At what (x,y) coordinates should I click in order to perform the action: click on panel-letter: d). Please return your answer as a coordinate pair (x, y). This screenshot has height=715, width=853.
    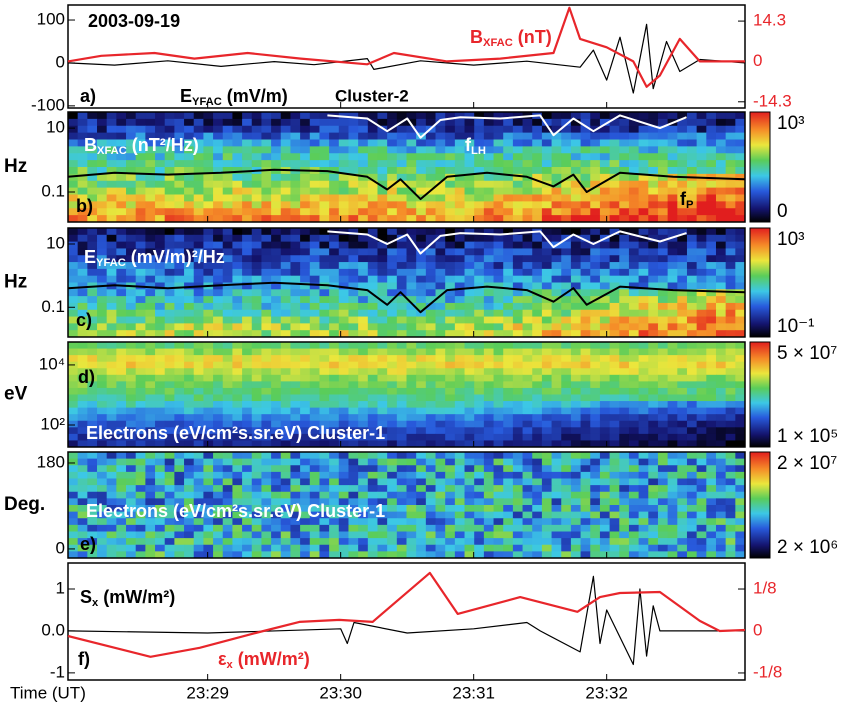
    Looking at the image, I should click on (86, 377).